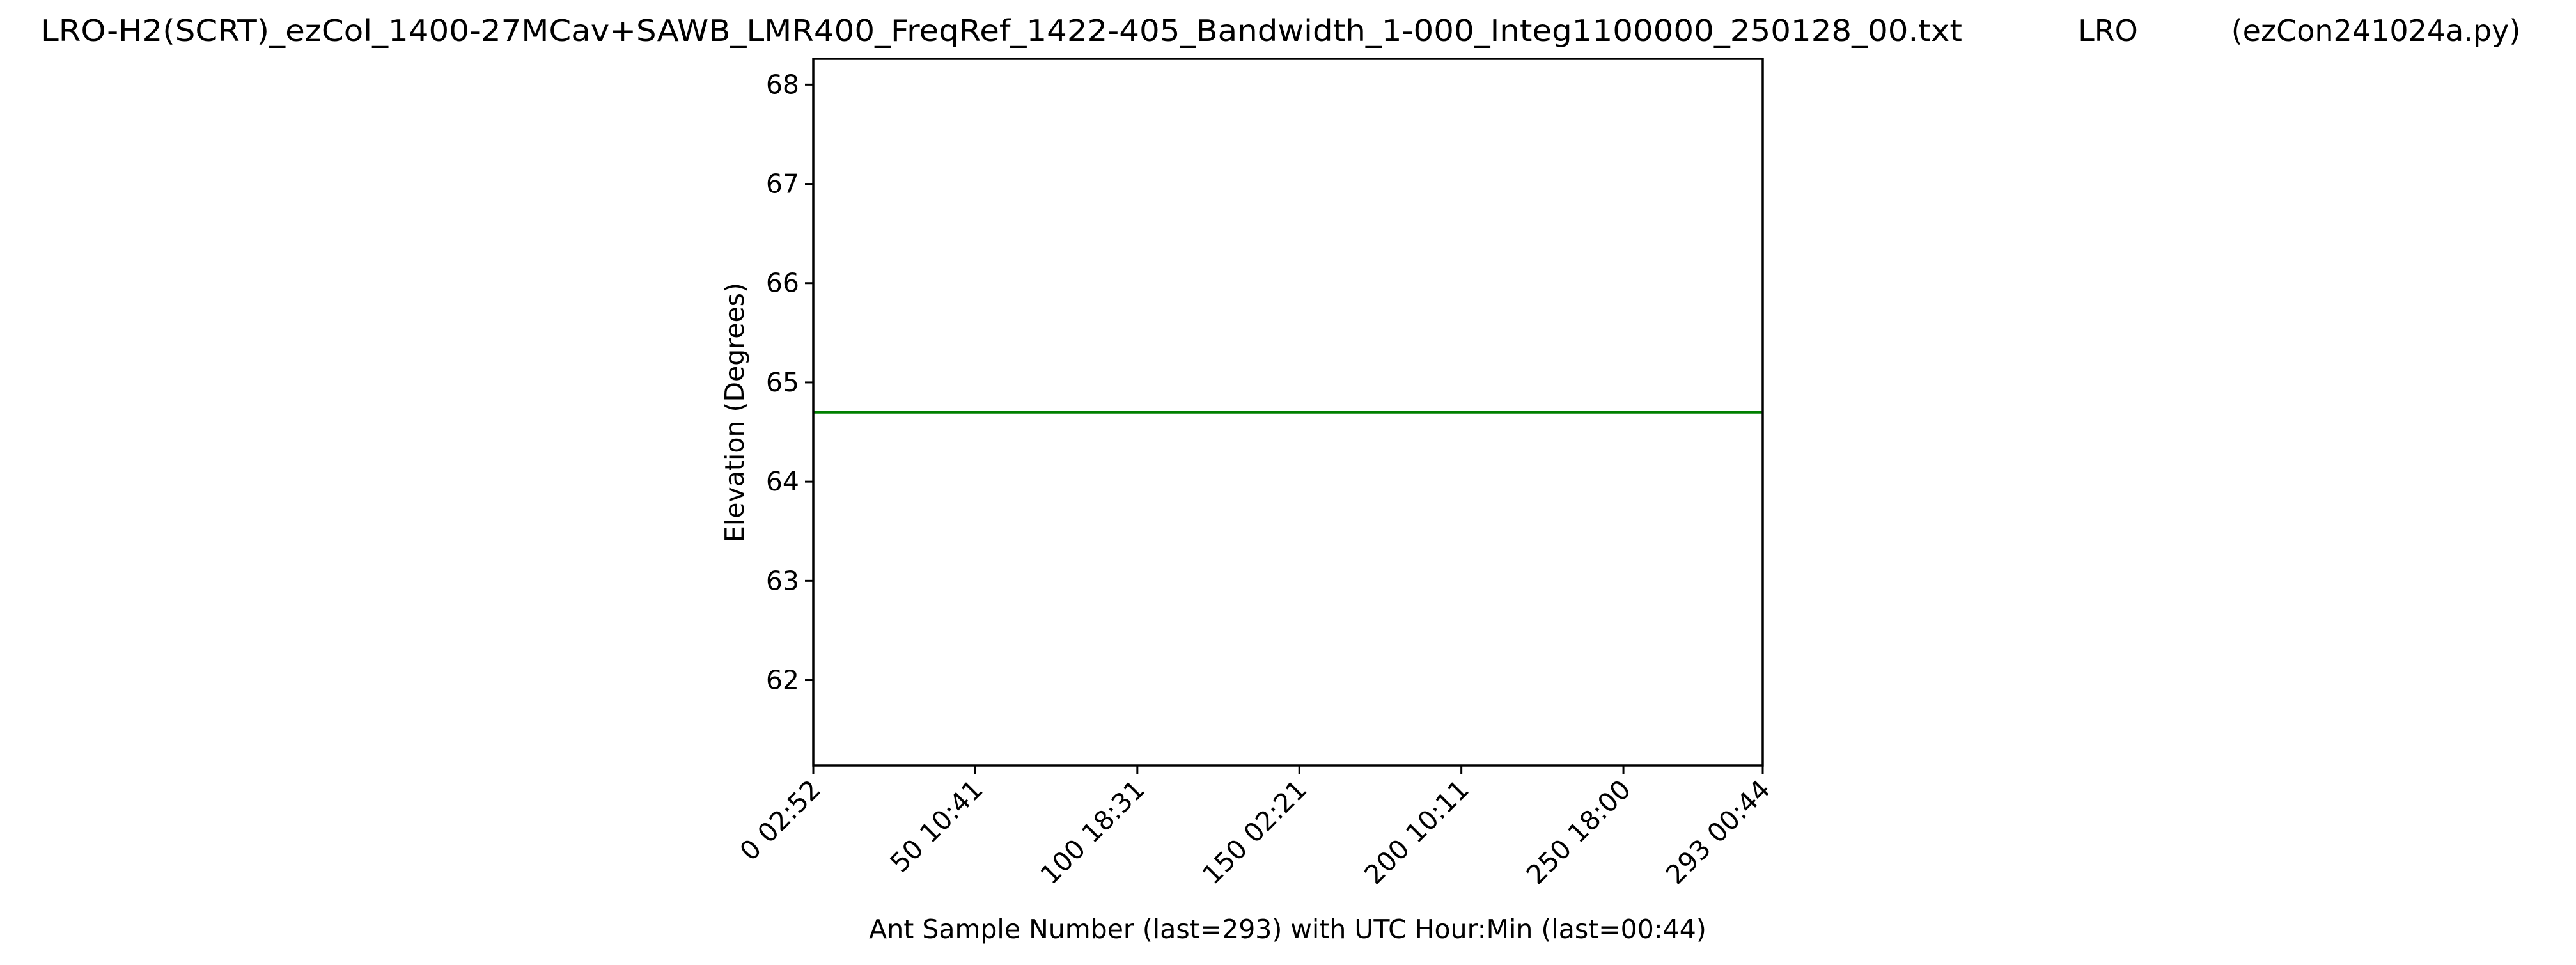  Describe the element at coordinates (936, 826) in the screenshot. I see `x-tick-label: 50 10:41` at that location.